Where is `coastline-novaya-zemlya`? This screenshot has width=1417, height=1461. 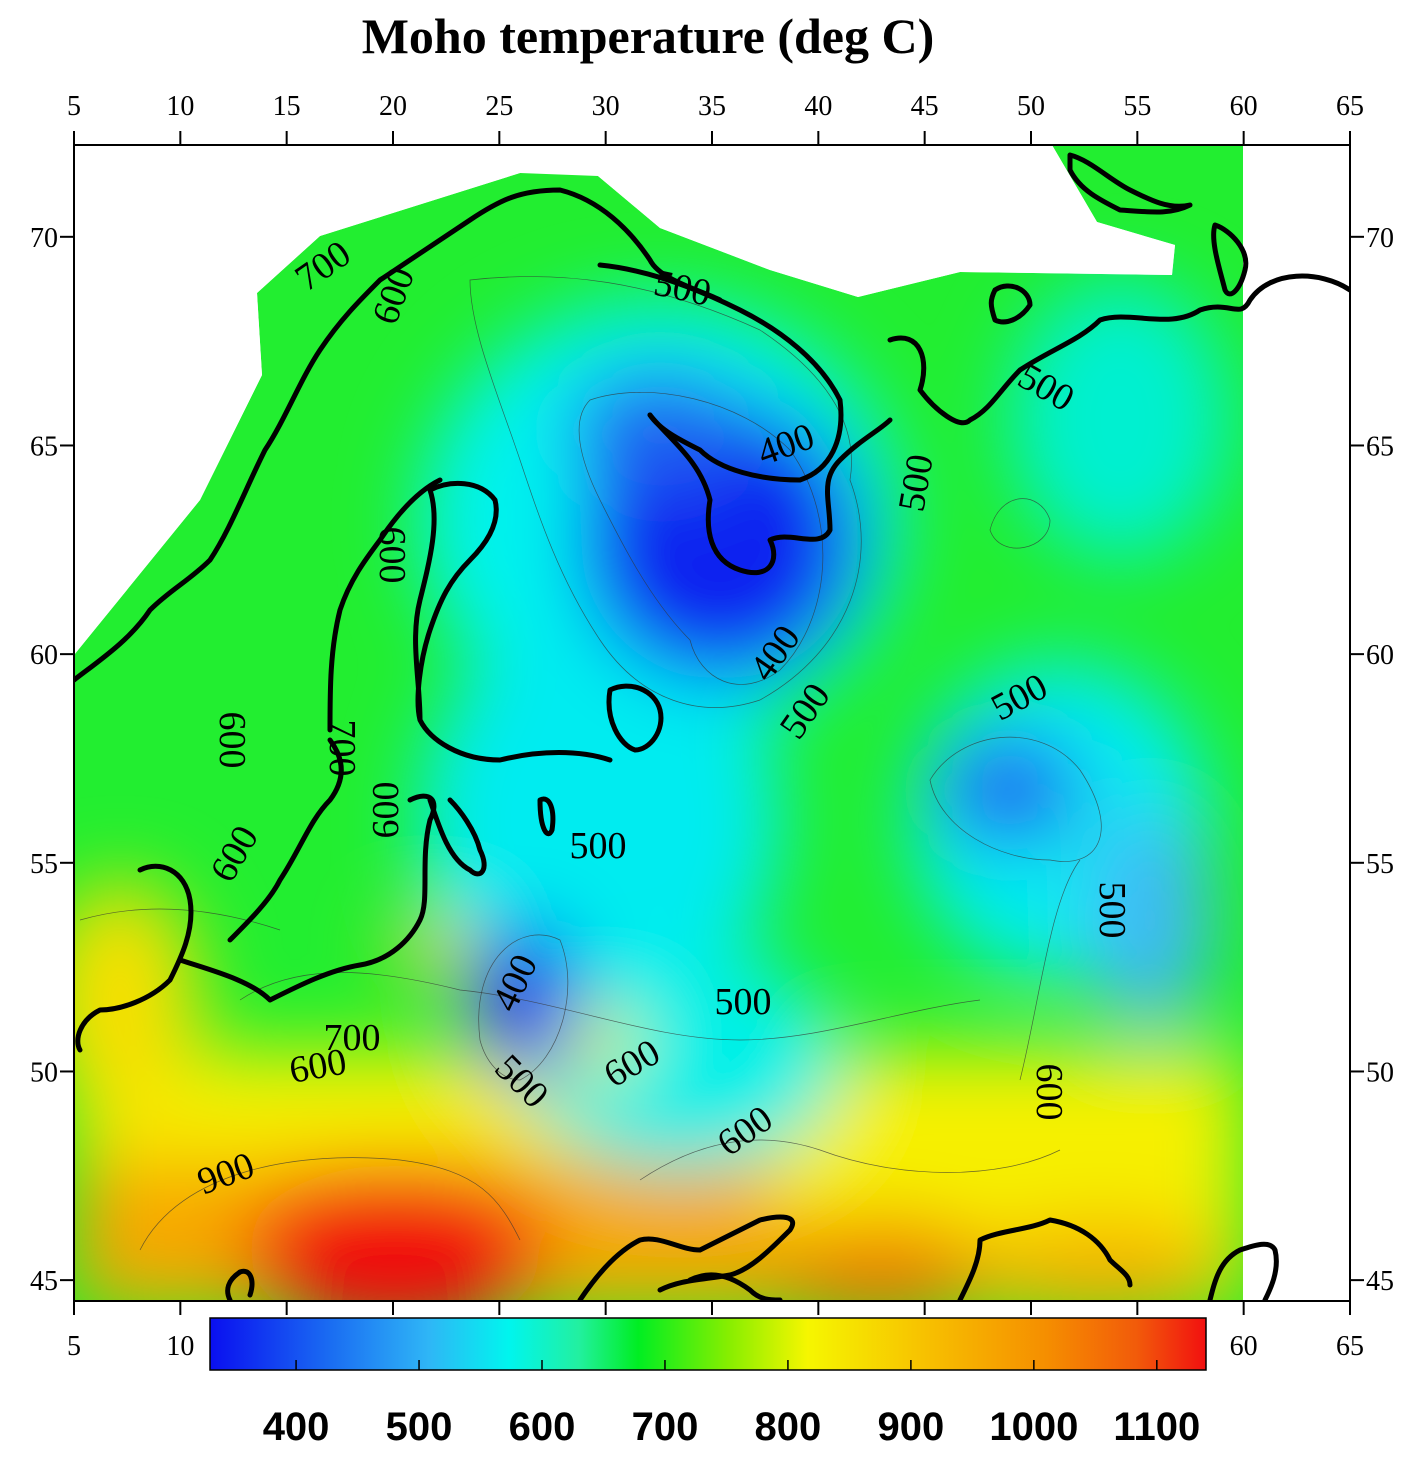 coastline-novaya-zemlya is located at coordinates (1130, 183).